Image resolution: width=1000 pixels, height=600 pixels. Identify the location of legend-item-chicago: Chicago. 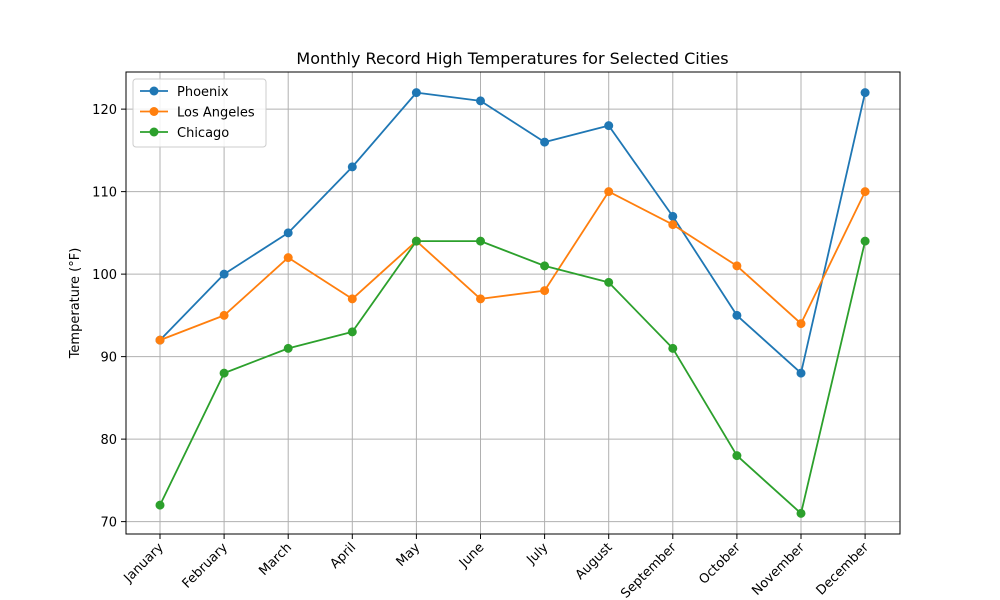
(184, 133).